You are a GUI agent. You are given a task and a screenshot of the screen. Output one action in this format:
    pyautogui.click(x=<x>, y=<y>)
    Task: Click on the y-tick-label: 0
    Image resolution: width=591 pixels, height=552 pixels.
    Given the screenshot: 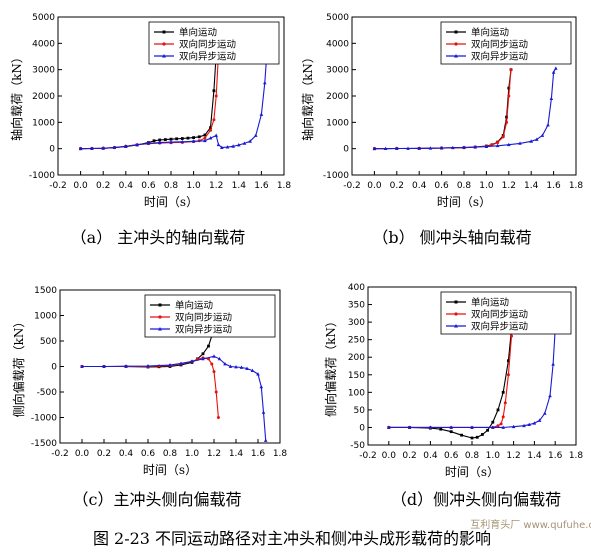 What is the action you would take?
    pyautogui.click(x=52, y=150)
    